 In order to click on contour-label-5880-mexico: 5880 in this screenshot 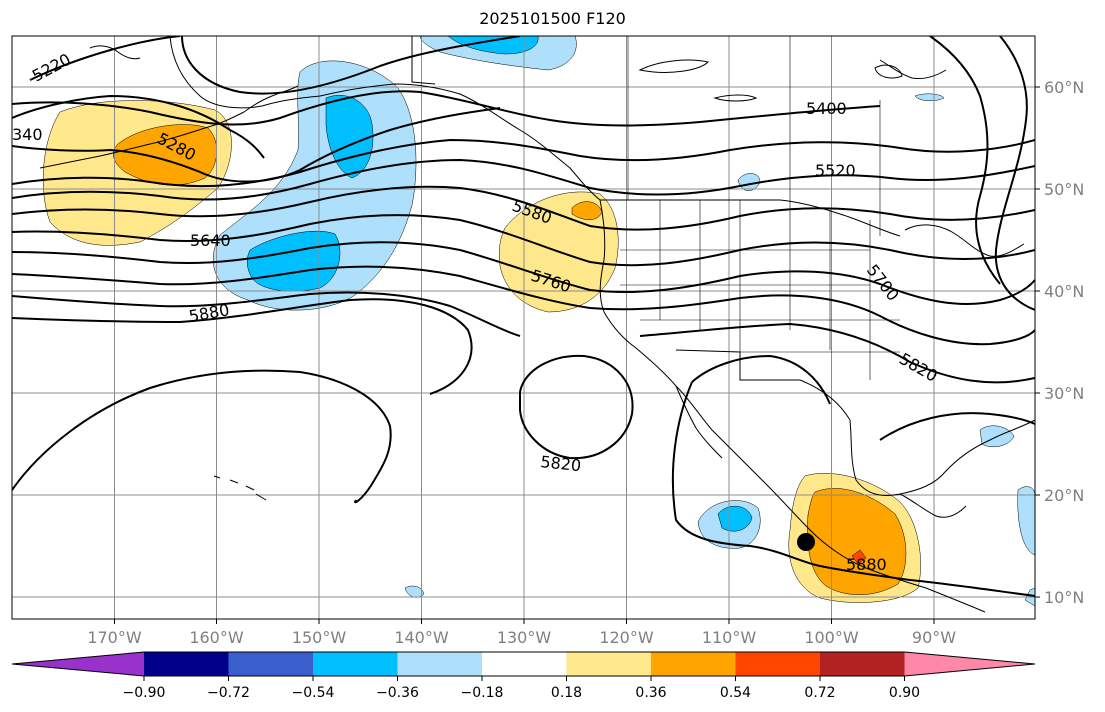, I will do `click(866, 564)`.